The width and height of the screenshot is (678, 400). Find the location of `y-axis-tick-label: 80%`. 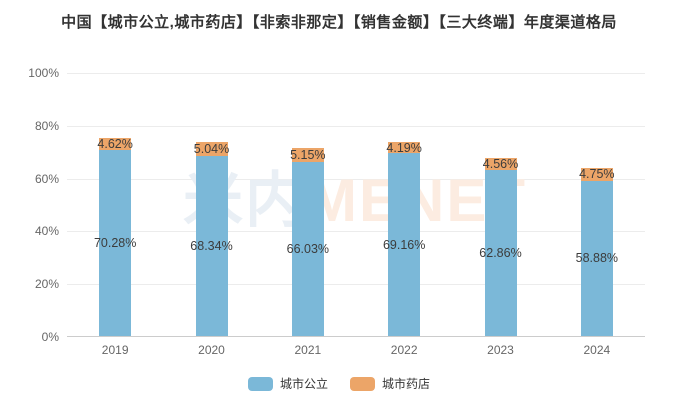

y-axis-tick-label: 80% is located at coordinates (46, 126).